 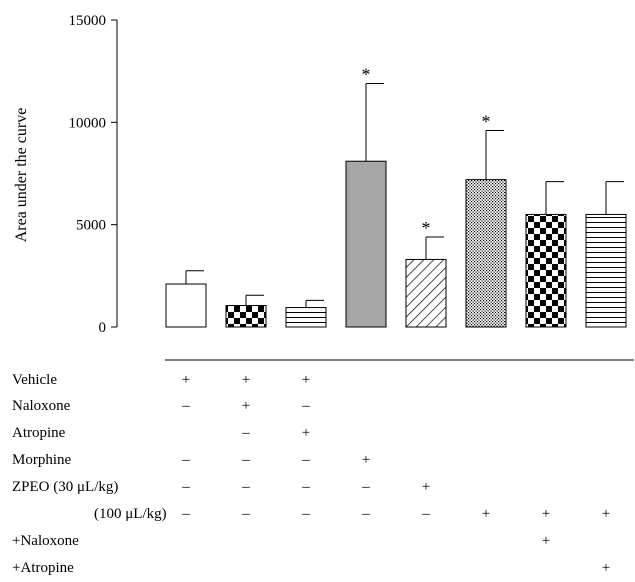 I want to click on y-axis-ticks: 0 5000 10000 15000, so click(x=93, y=174).